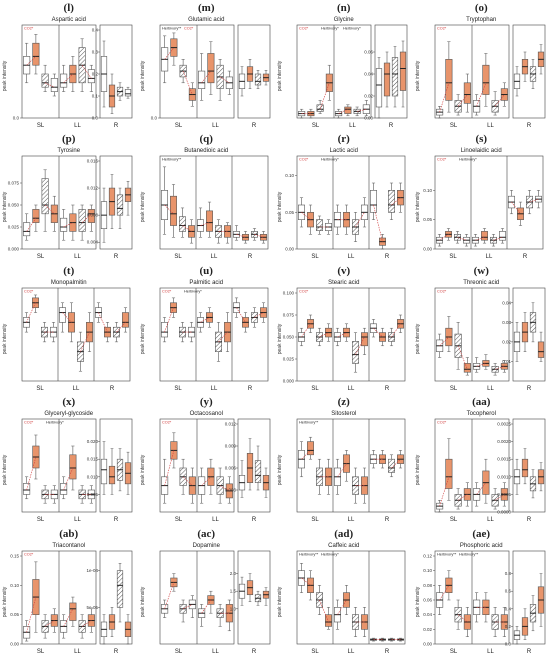  I want to click on chart-title: Monopalmitin, so click(68, 282).